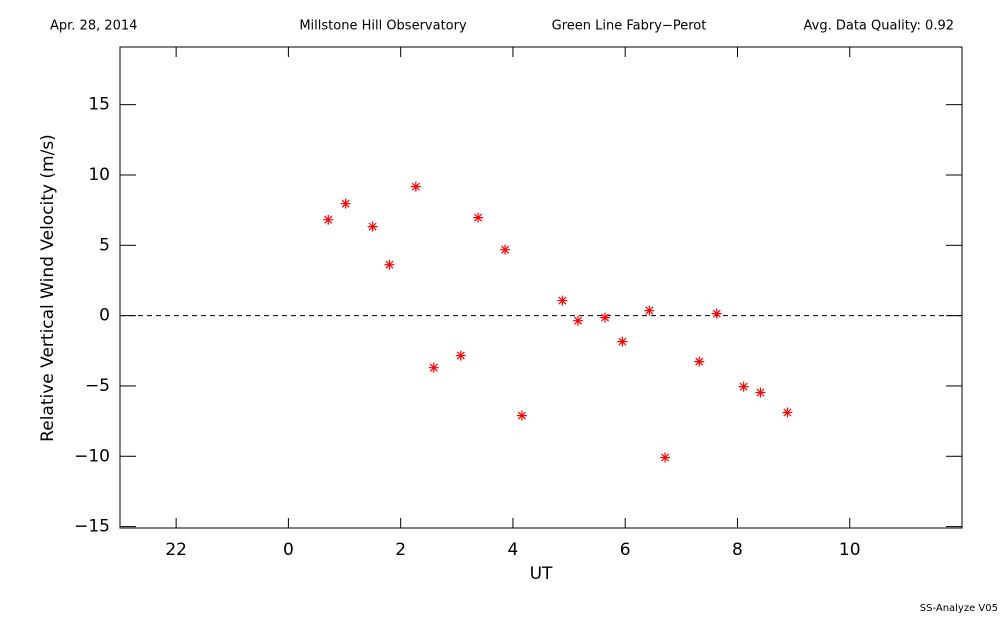  What do you see at coordinates (400, 550) in the screenshot?
I see `x-tick-label: 2` at bounding box center [400, 550].